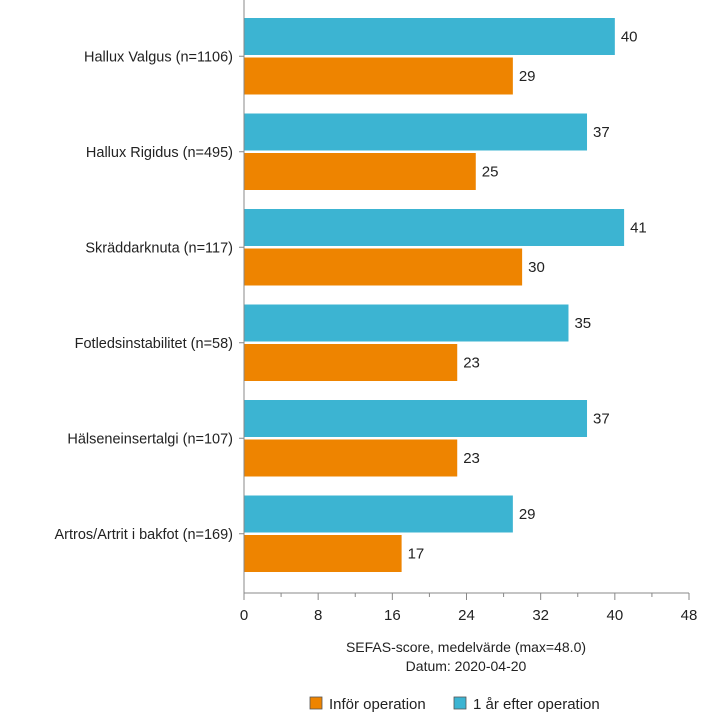 The height and width of the screenshot is (725, 717). What do you see at coordinates (244, 615) in the screenshot?
I see `x-tick-label: 0` at bounding box center [244, 615].